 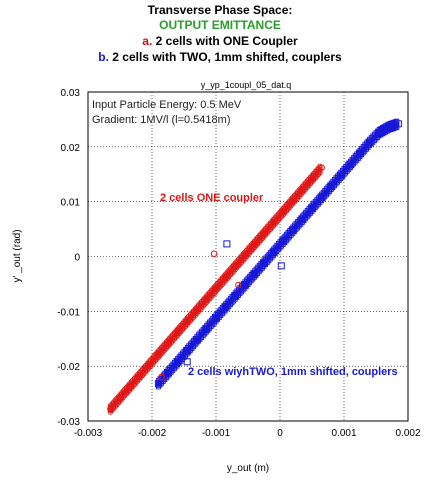 I want to click on legend-a-prefix: a., so click(x=147, y=41).